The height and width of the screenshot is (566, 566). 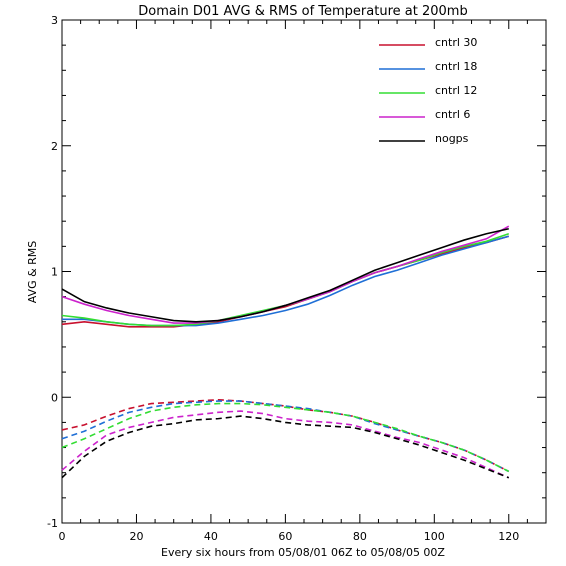 What do you see at coordinates (428, 90) in the screenshot?
I see `legend: cntrl 30 cntrl 18 cntrl 12 cntrl 6 nogps` at bounding box center [428, 90].